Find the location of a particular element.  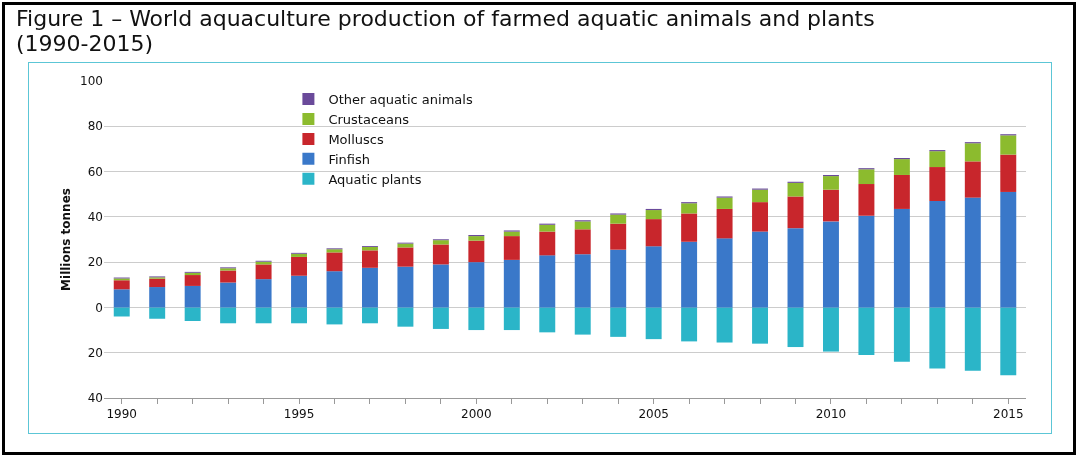

x-tick-label: 2015 is located at coordinates (1008, 414).